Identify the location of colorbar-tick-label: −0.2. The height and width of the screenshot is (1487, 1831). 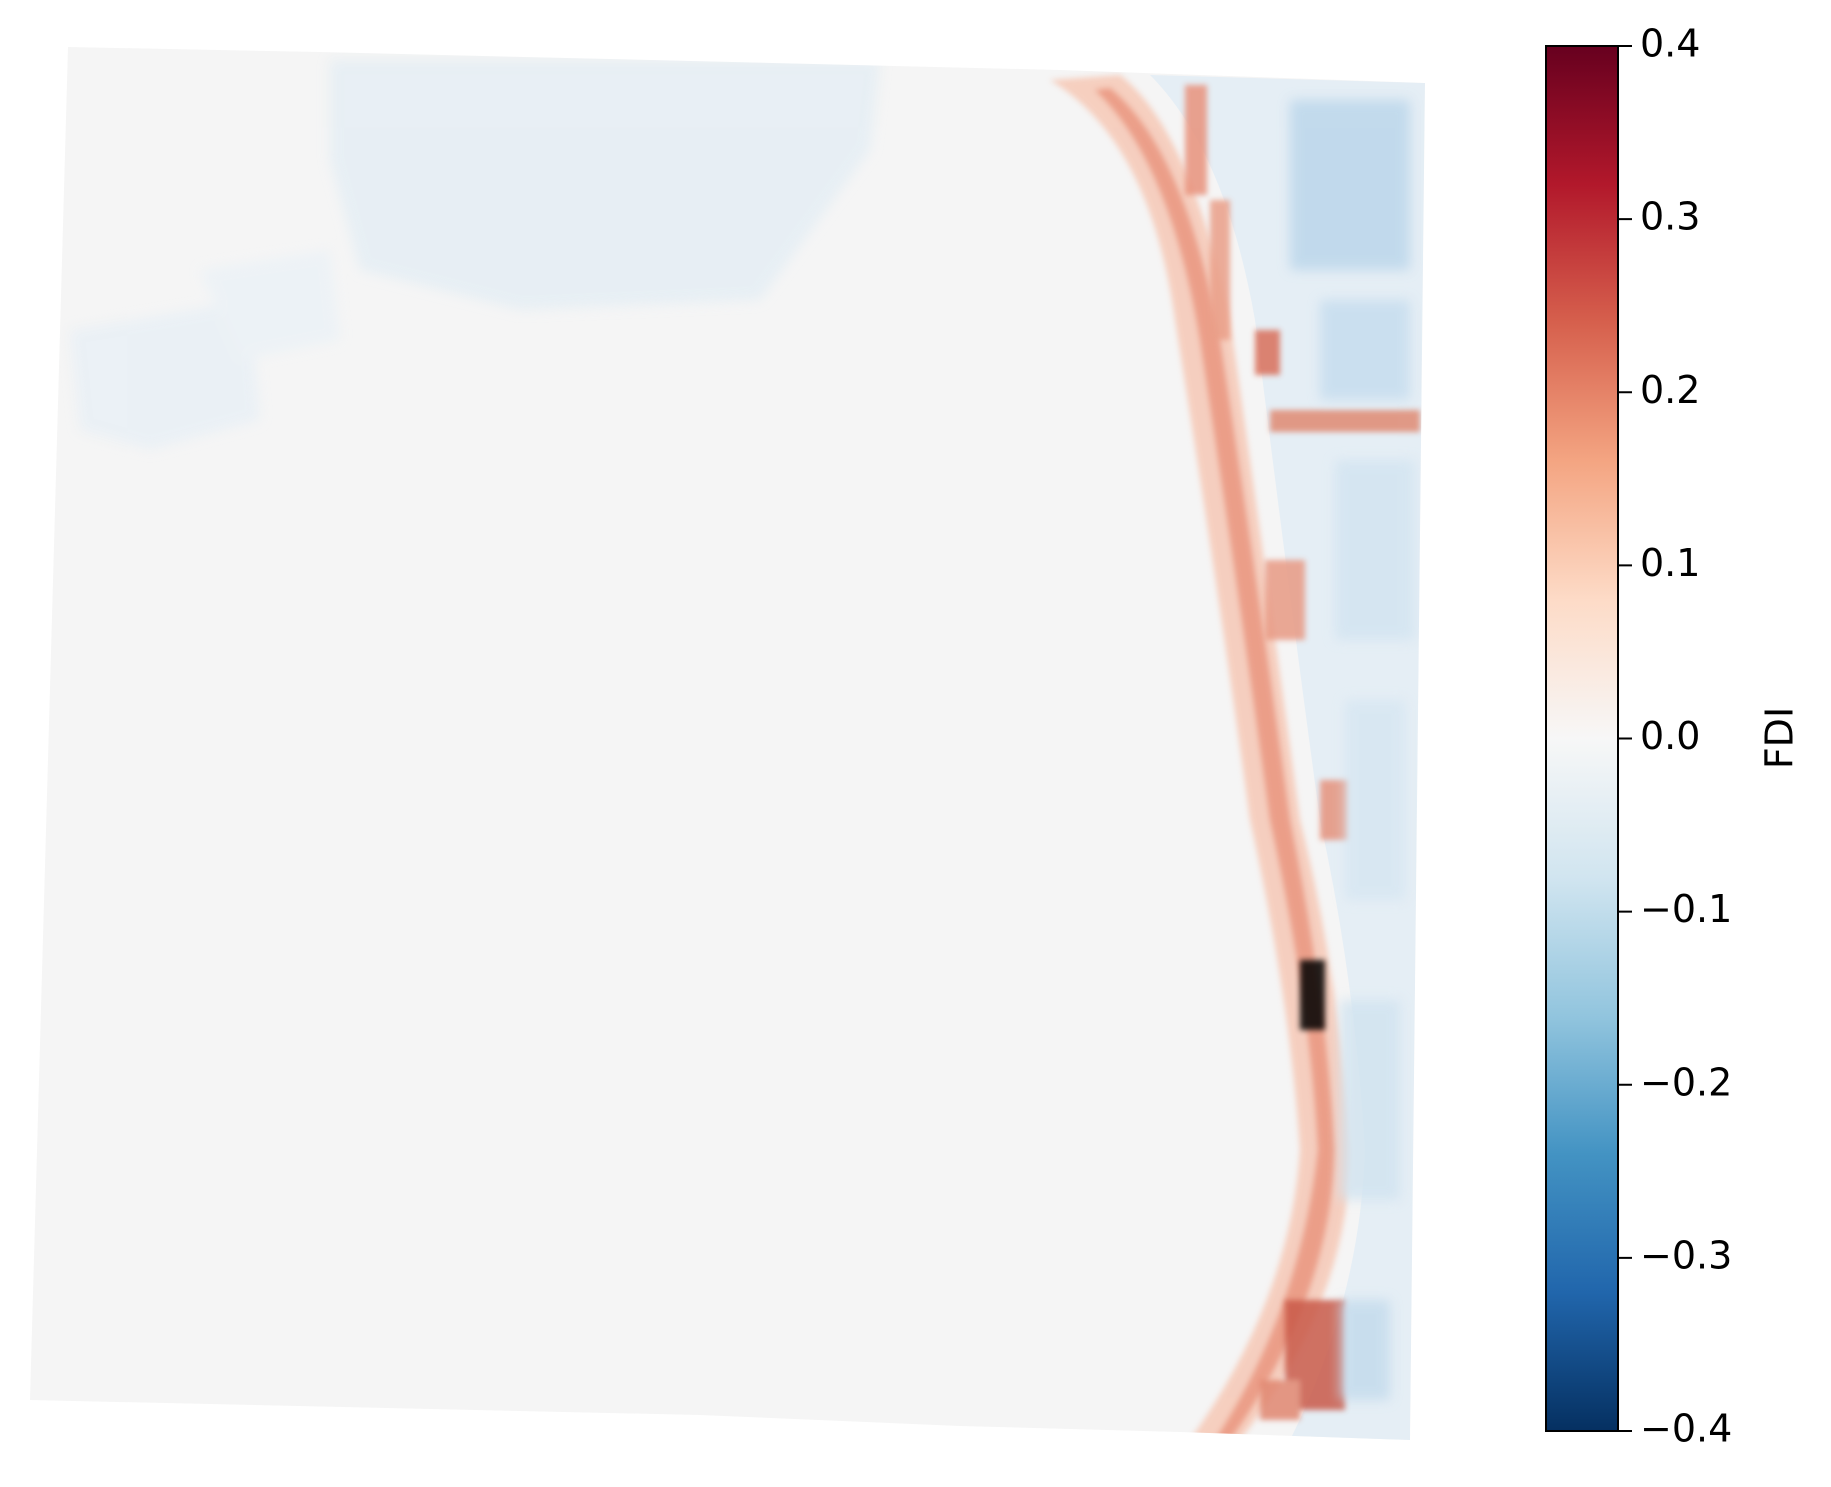
(1686, 1082).